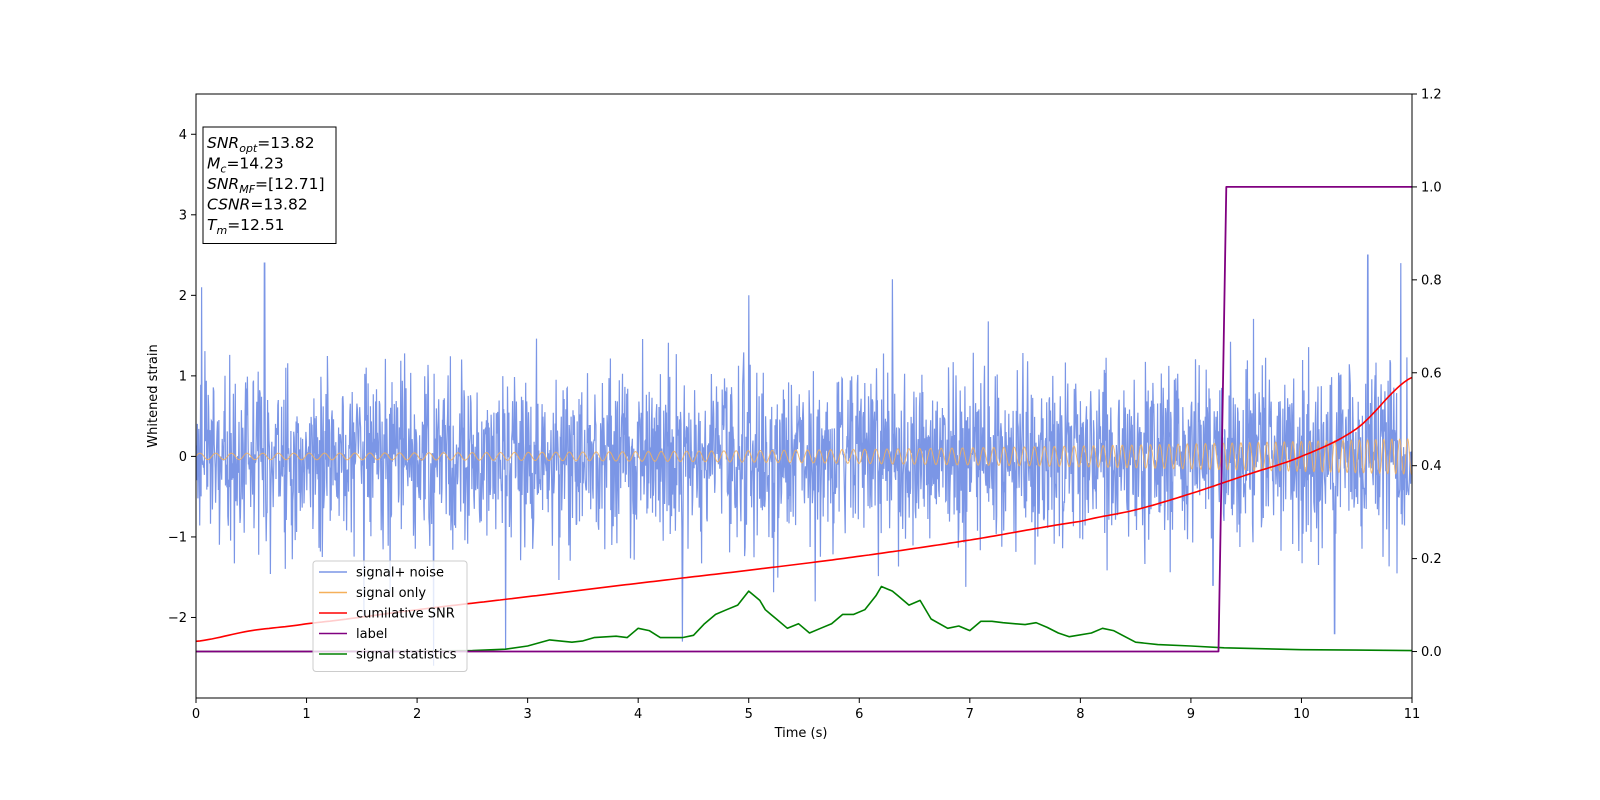 This screenshot has width=1600, height=800. What do you see at coordinates (1431, 373) in the screenshot?
I see `y-right-tick-label: 0.6` at bounding box center [1431, 373].